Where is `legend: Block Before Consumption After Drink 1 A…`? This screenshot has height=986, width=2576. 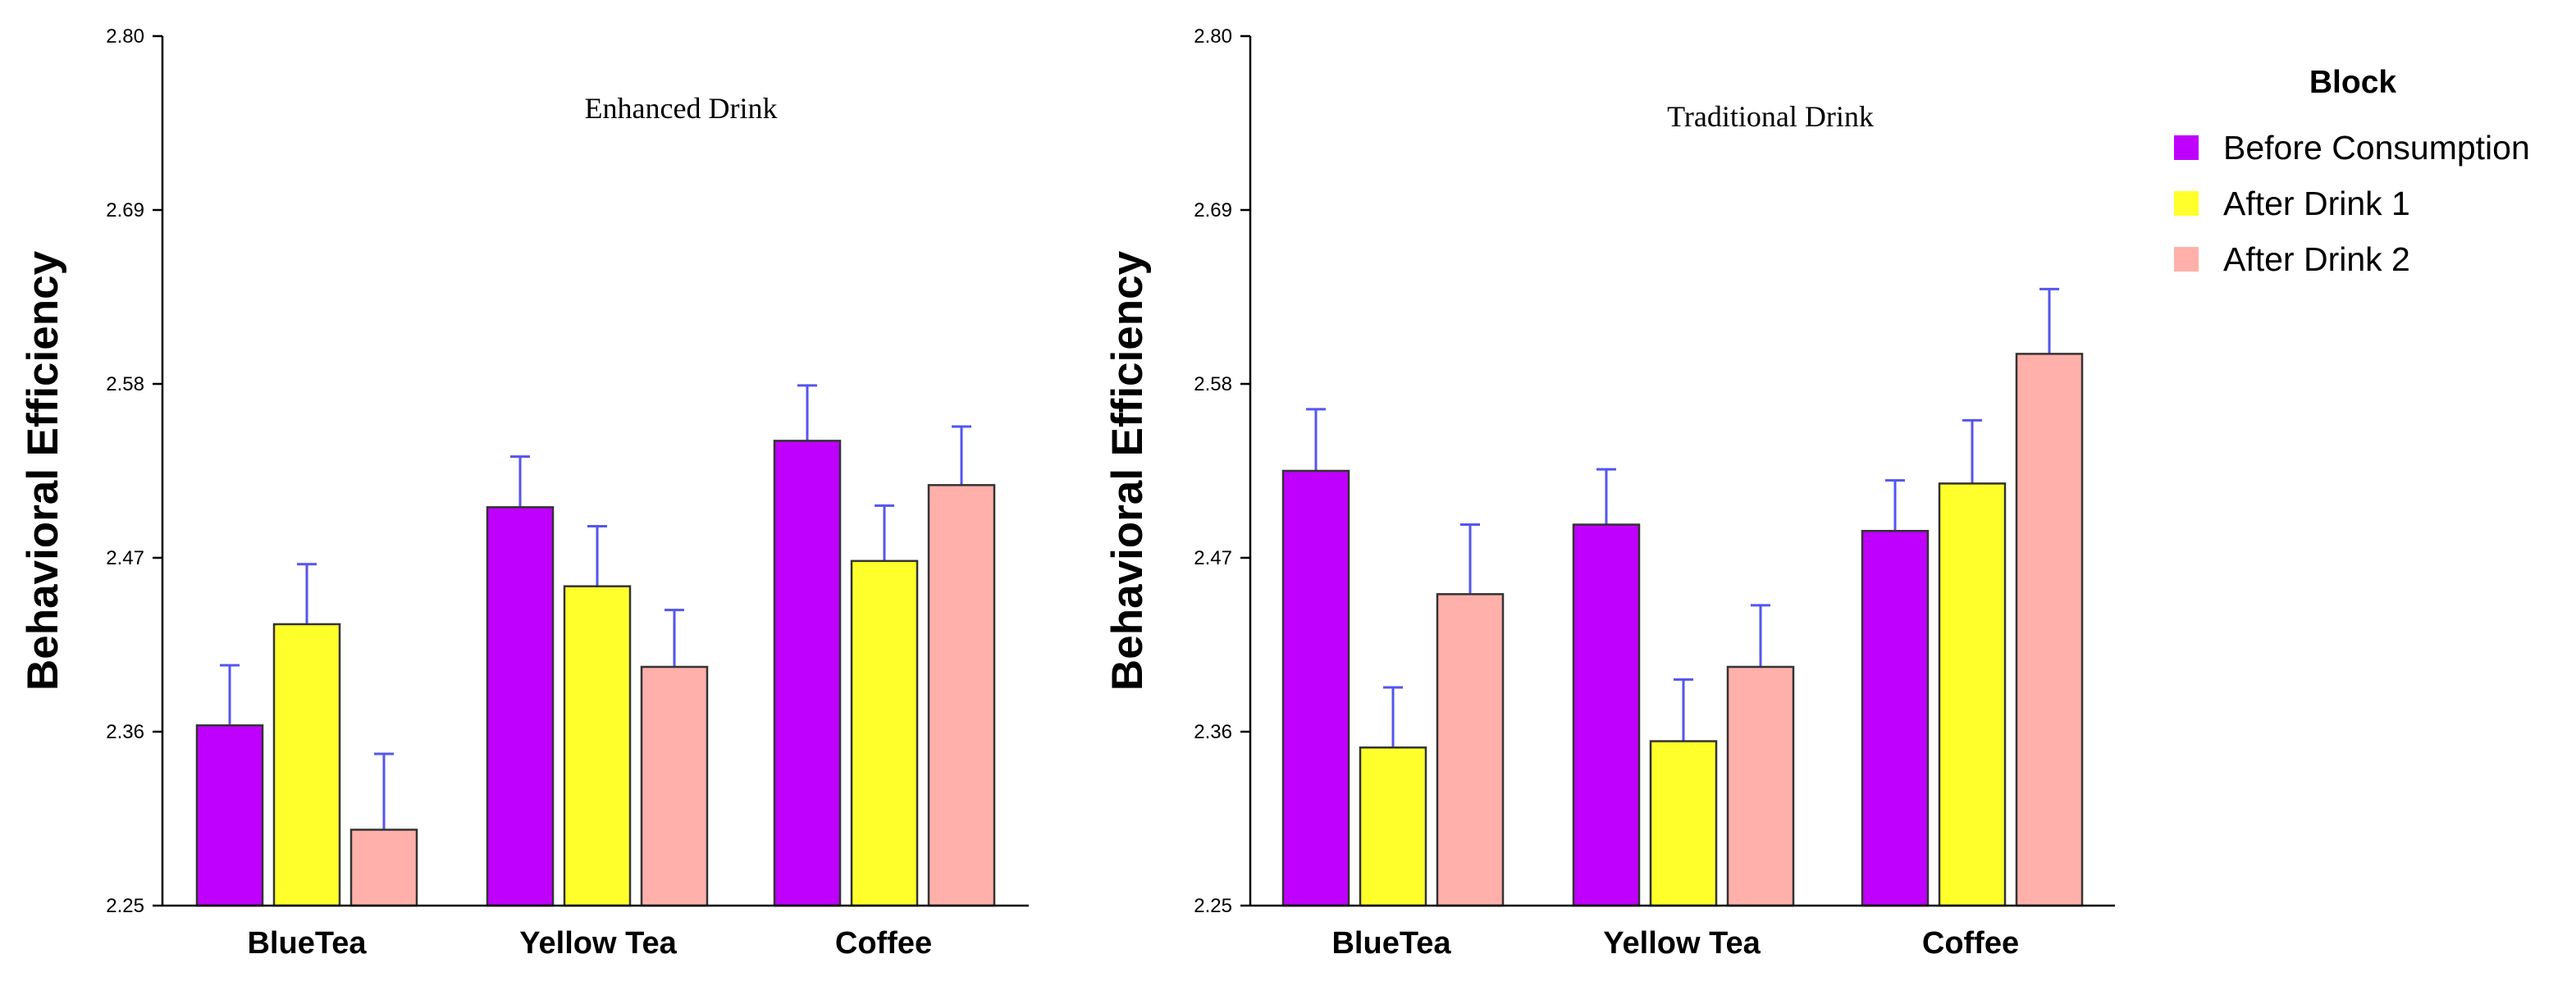 legend: Block Before Consumption After Drink 1 A… is located at coordinates (2352, 171).